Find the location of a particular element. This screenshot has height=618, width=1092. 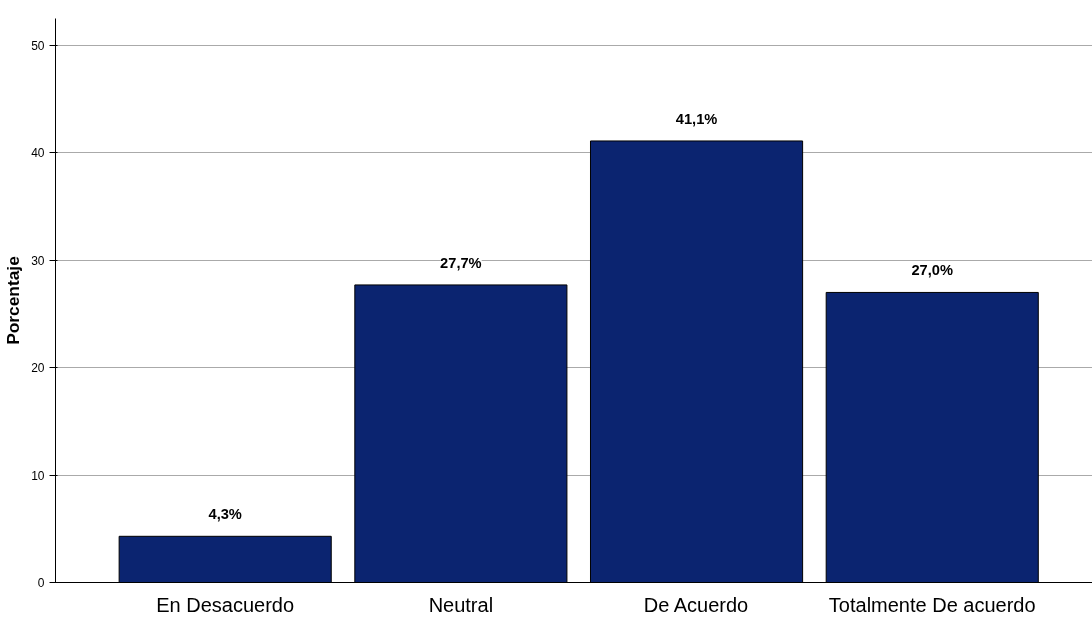

y-axis-title: Porcentaje is located at coordinates (13, 300).